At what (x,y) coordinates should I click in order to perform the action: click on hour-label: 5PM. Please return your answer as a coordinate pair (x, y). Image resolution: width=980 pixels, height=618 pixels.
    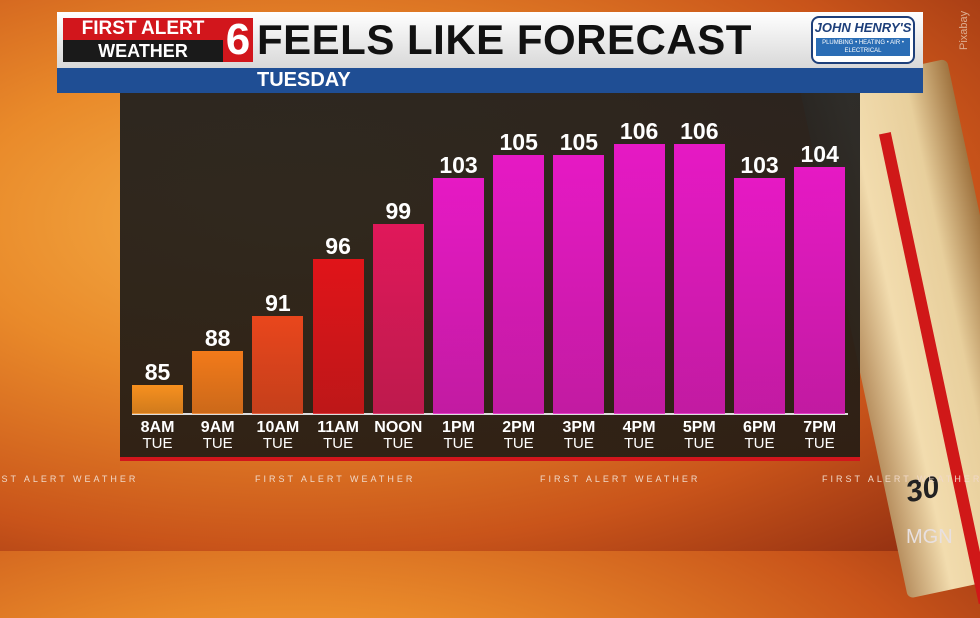
    Looking at the image, I should click on (699, 427).